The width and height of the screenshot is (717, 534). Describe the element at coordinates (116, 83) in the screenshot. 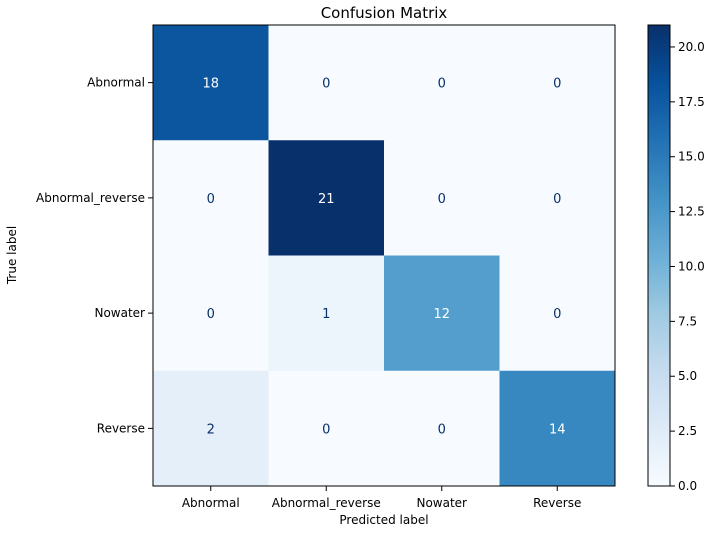

I see `y-tick-label: Abnormal` at that location.